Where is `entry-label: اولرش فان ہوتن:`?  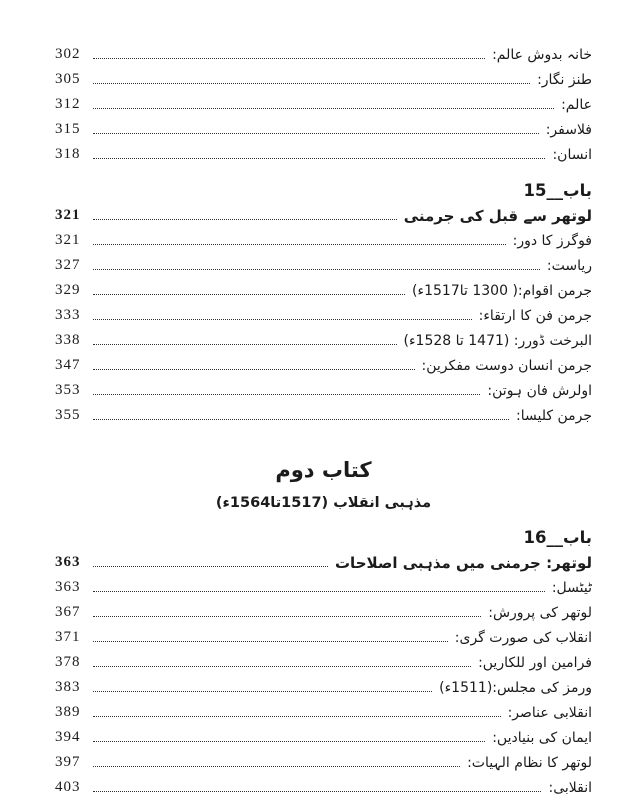 entry-label: اولرش فان ہوتن: is located at coordinates (539, 390).